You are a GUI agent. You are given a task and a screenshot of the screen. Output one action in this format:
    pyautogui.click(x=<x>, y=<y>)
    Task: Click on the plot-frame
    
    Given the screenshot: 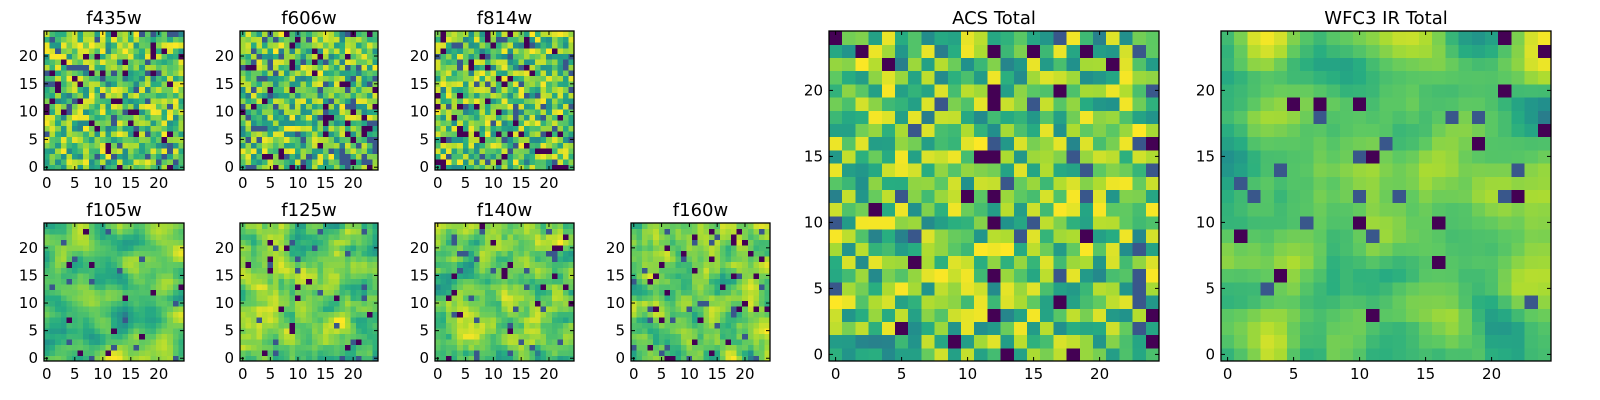 What is the action you would take?
    pyautogui.click(x=700, y=292)
    